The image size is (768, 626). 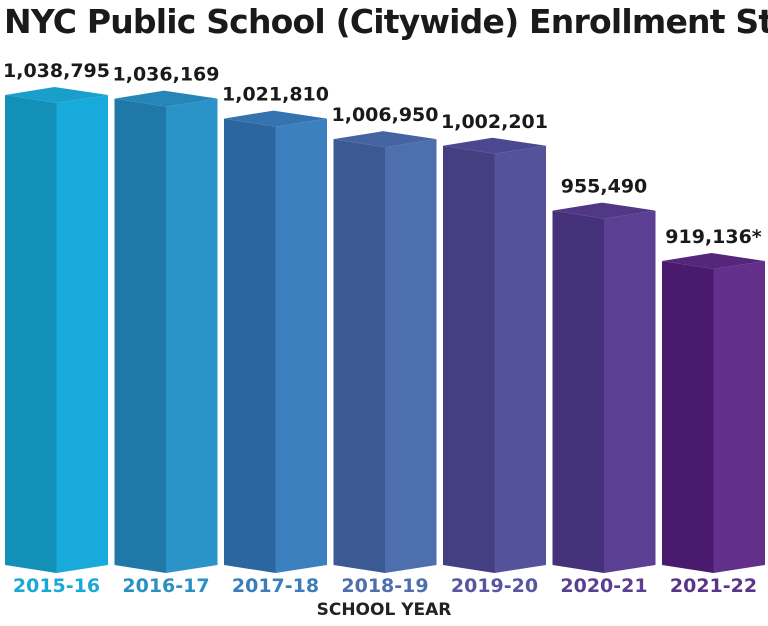 What do you see at coordinates (384, 610) in the screenshot?
I see `x-axis-label: SCHOOL YEAR` at bounding box center [384, 610].